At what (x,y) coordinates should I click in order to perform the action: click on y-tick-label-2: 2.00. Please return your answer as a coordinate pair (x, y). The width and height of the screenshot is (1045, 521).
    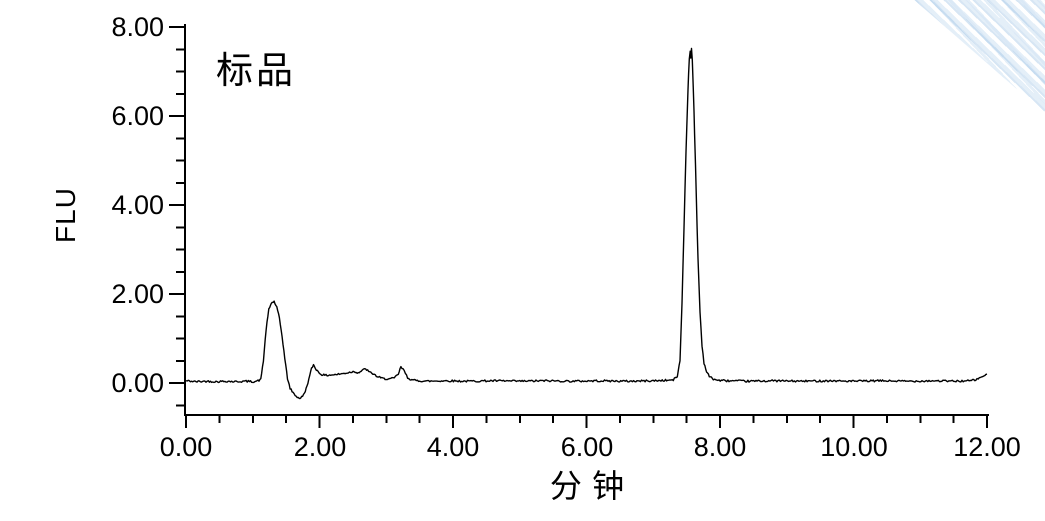
    Looking at the image, I should click on (137, 294).